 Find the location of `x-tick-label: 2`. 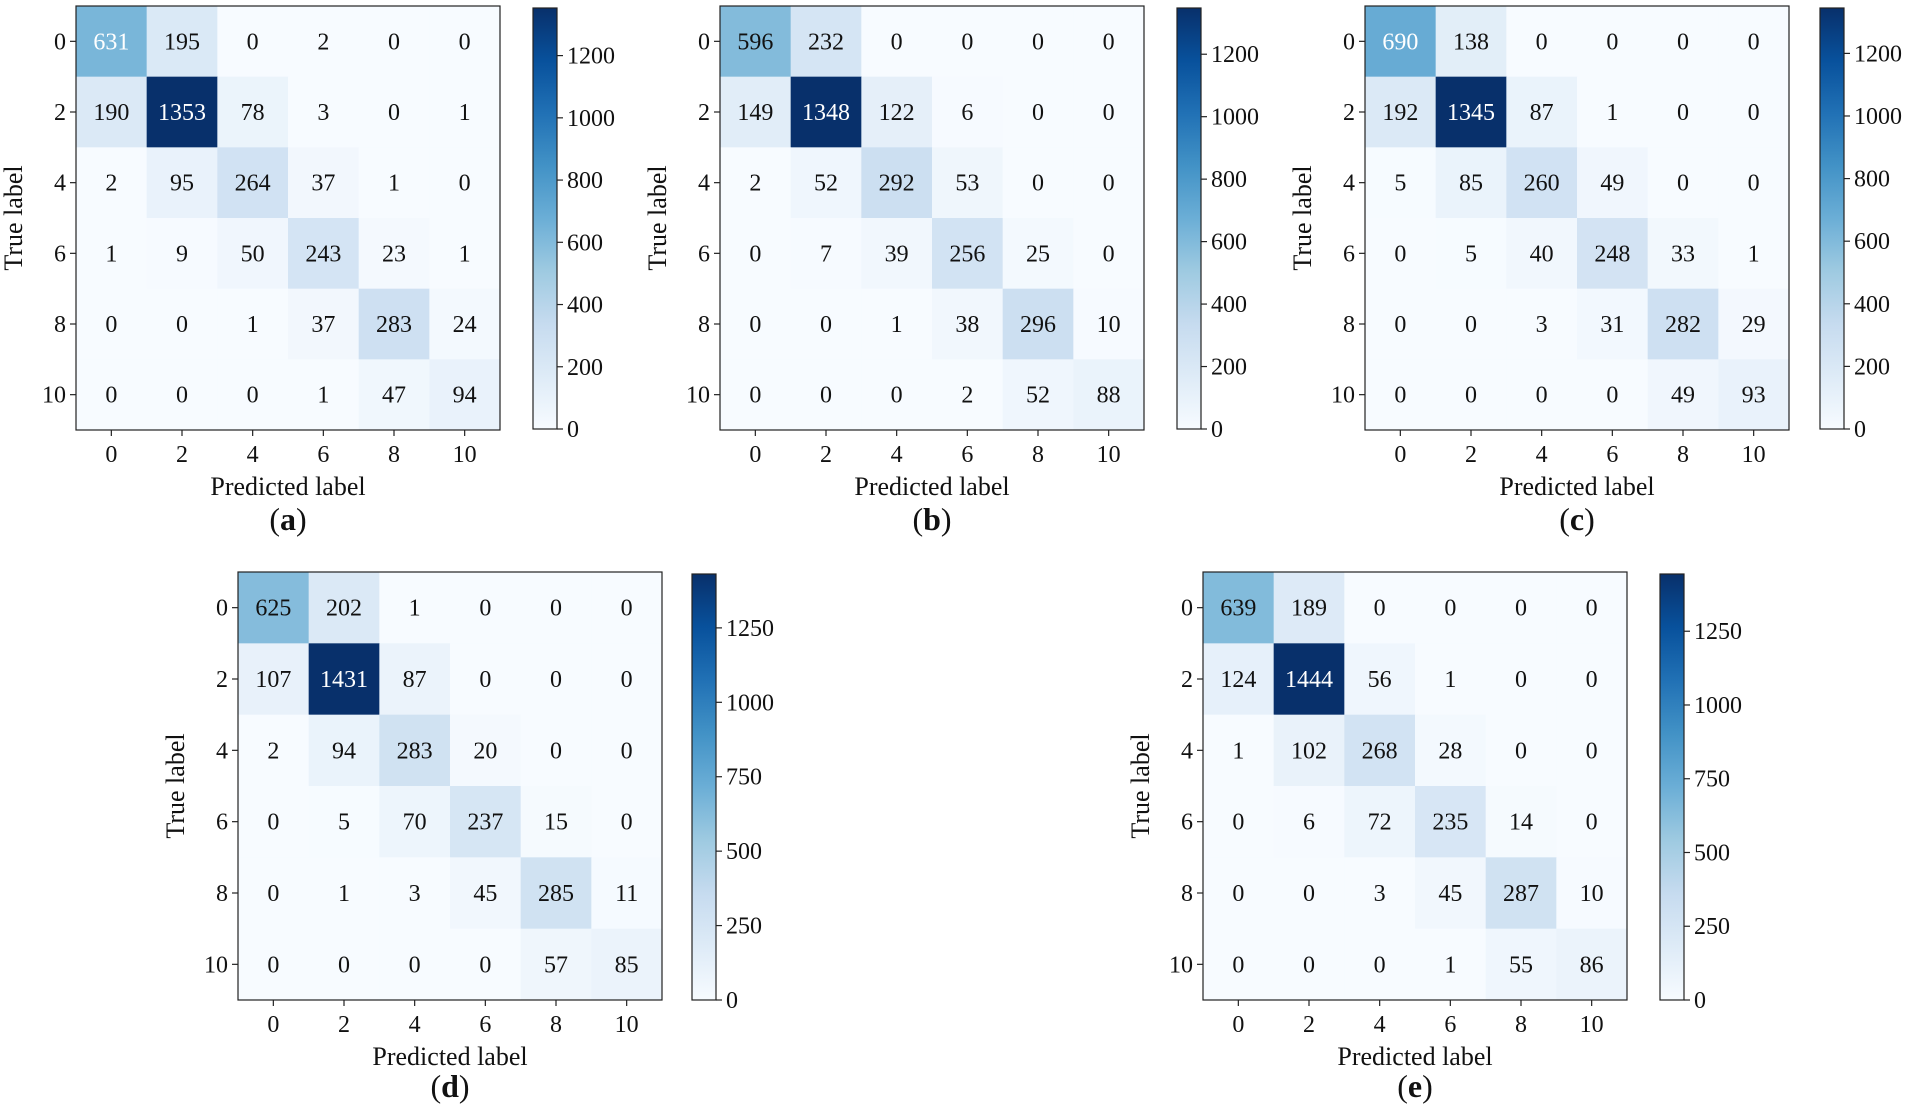

x-tick-label: 2 is located at coordinates (1471, 455).